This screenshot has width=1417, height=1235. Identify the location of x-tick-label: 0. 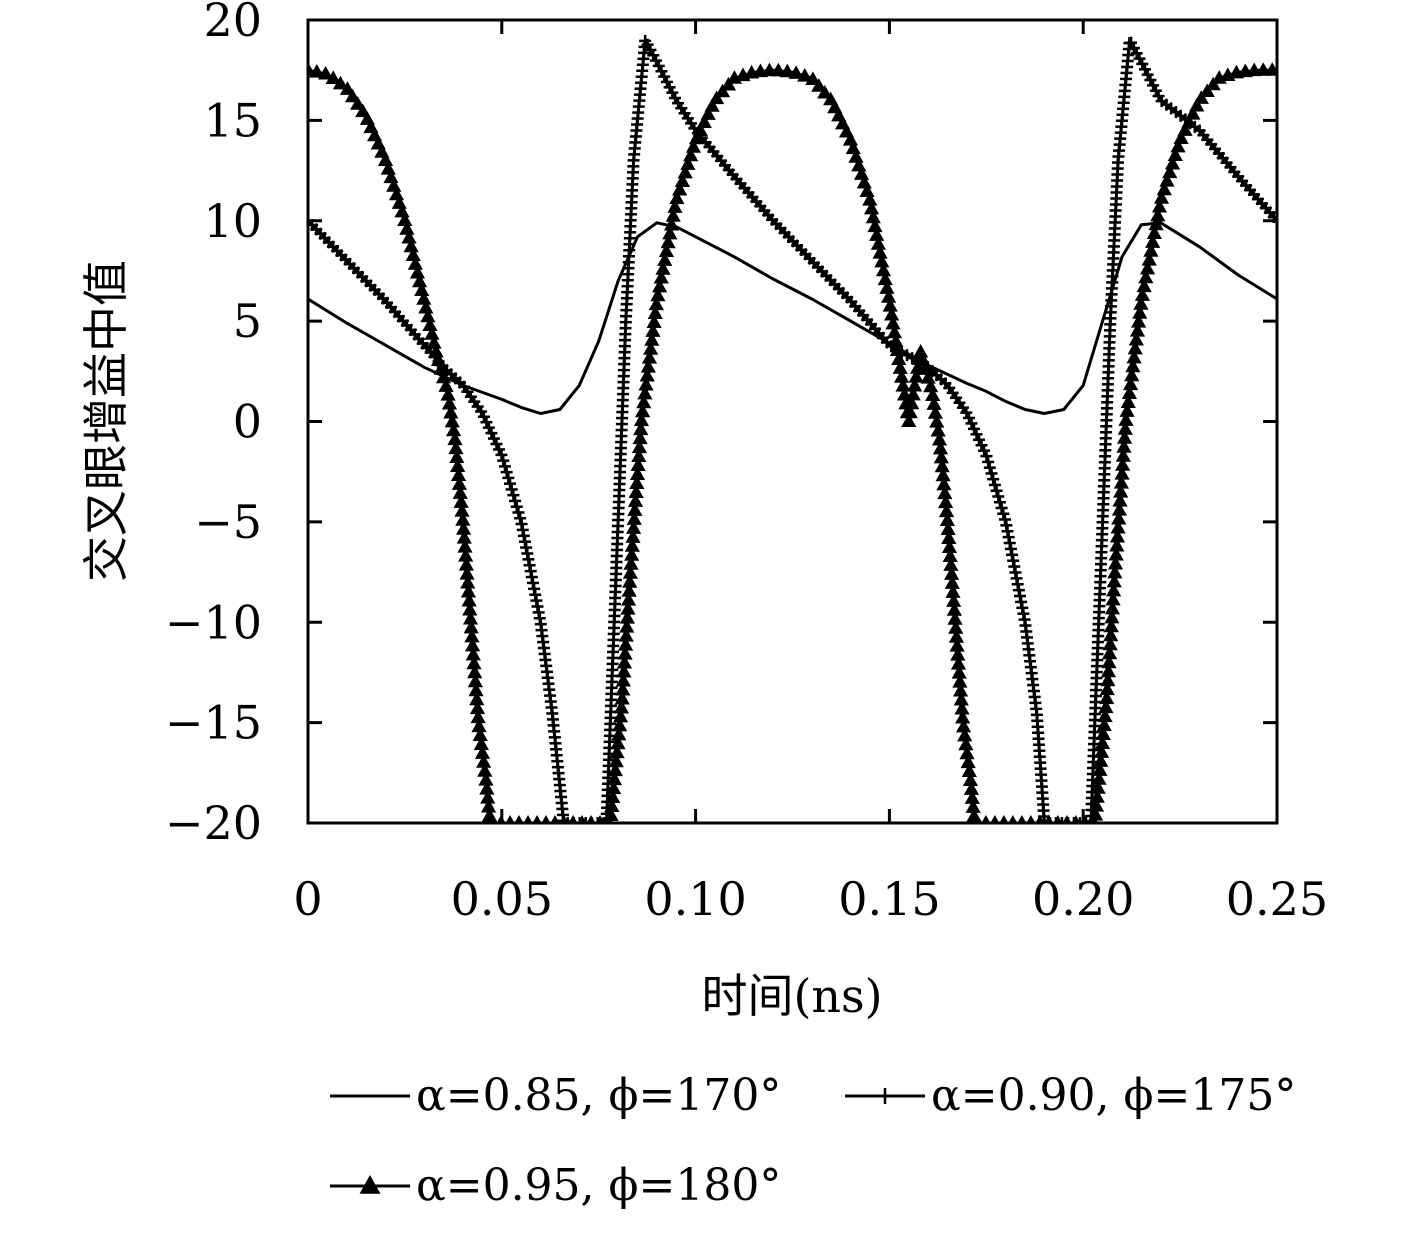
(307, 899).